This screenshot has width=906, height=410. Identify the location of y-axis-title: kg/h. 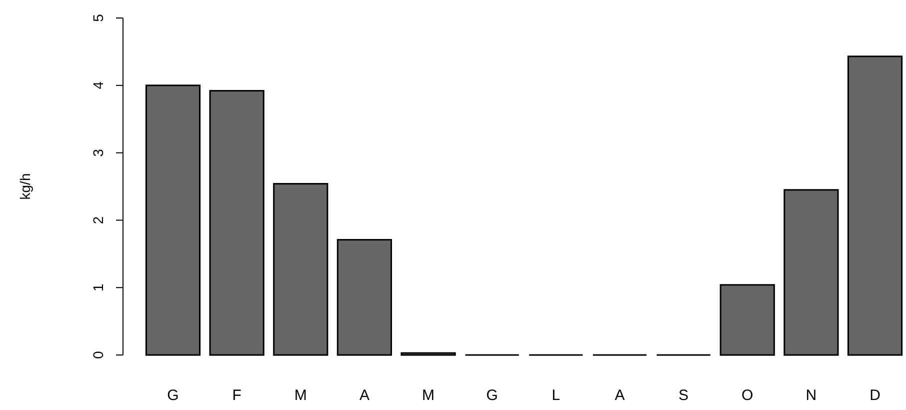
(25, 186).